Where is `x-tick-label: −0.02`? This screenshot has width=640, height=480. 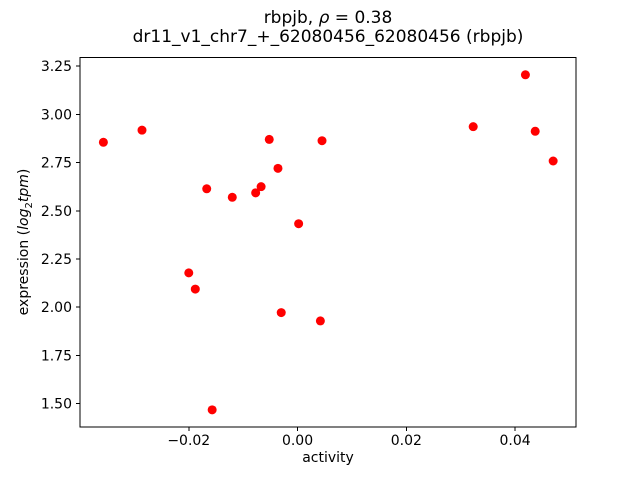
x-tick-label: −0.02 is located at coordinates (188, 441).